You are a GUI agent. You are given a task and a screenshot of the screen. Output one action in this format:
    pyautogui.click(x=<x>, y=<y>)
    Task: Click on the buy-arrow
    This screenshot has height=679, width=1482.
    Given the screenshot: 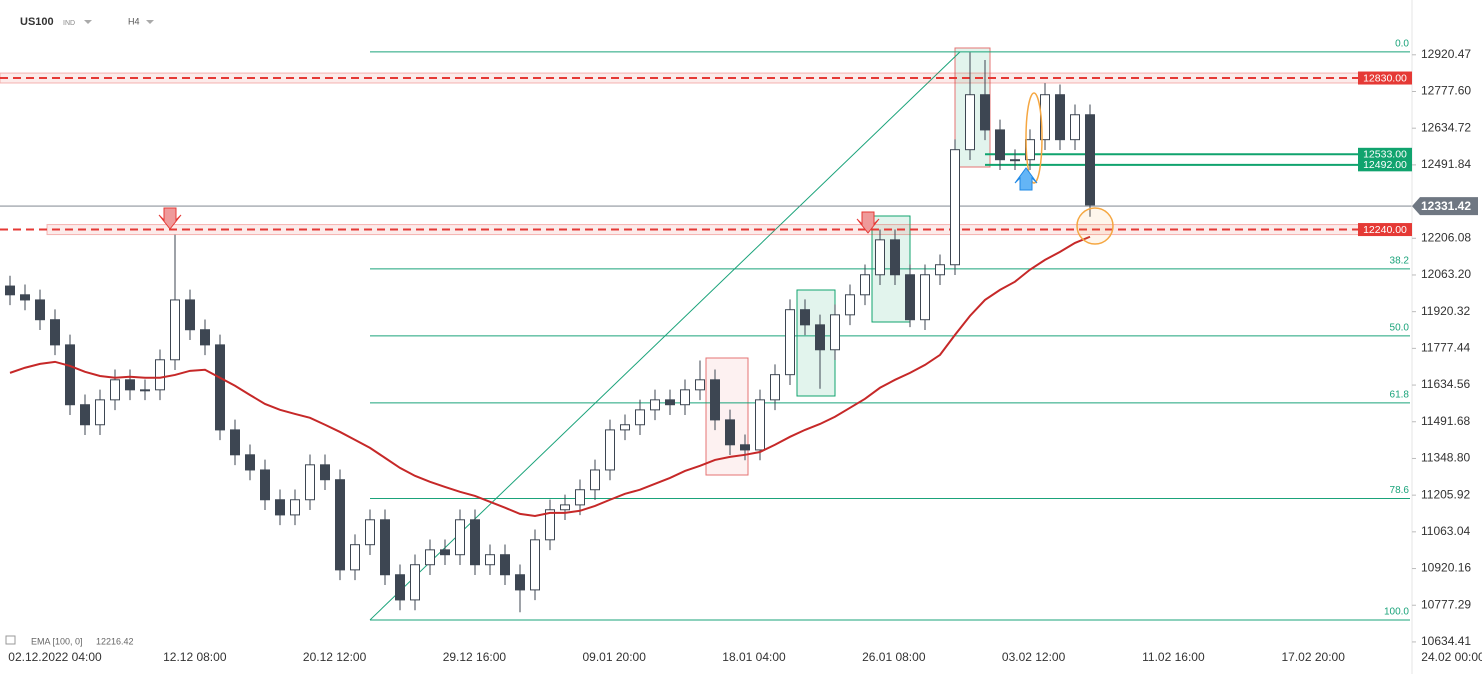 What is the action you would take?
    pyautogui.click(x=1026, y=179)
    